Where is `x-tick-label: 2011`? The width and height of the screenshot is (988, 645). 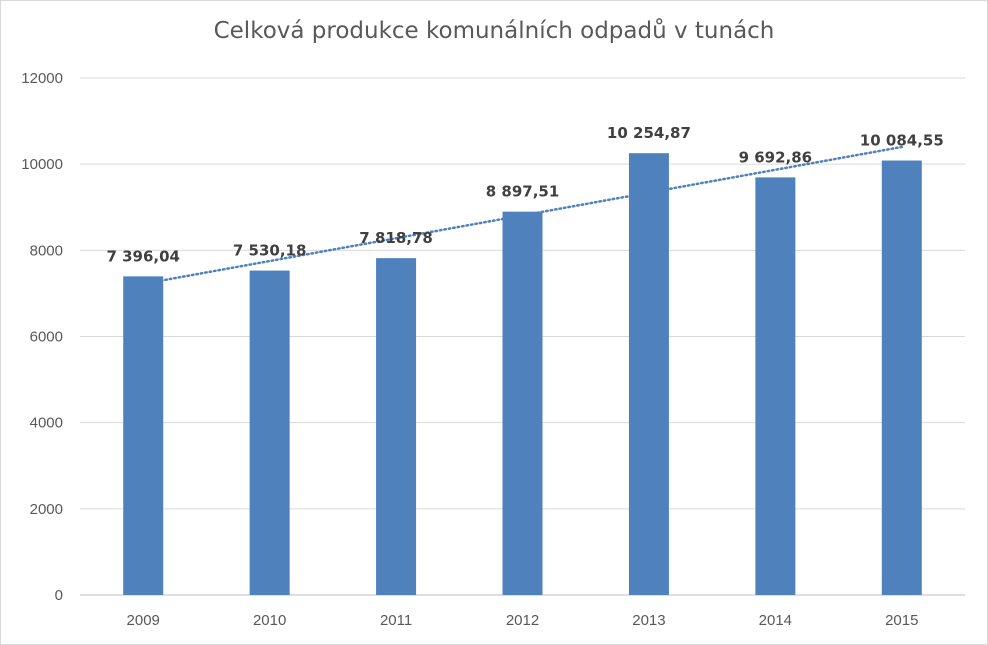 x-tick-label: 2011 is located at coordinates (396, 620).